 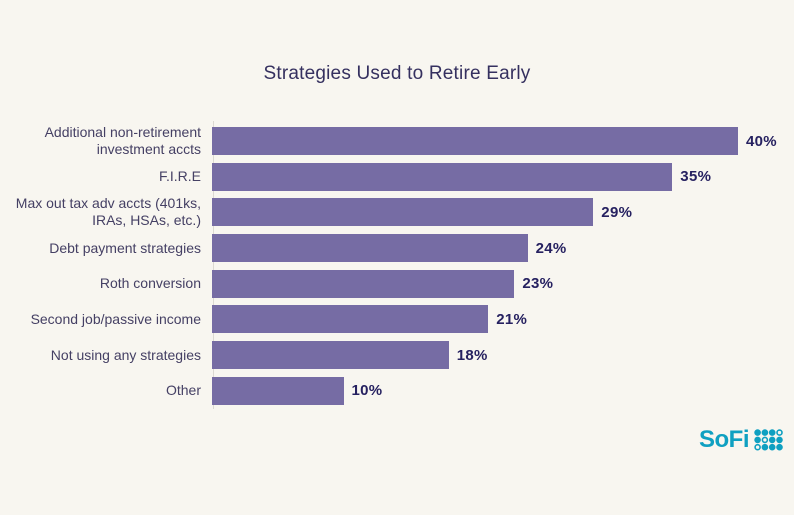 I want to click on value-label: 10%, so click(x=367, y=391).